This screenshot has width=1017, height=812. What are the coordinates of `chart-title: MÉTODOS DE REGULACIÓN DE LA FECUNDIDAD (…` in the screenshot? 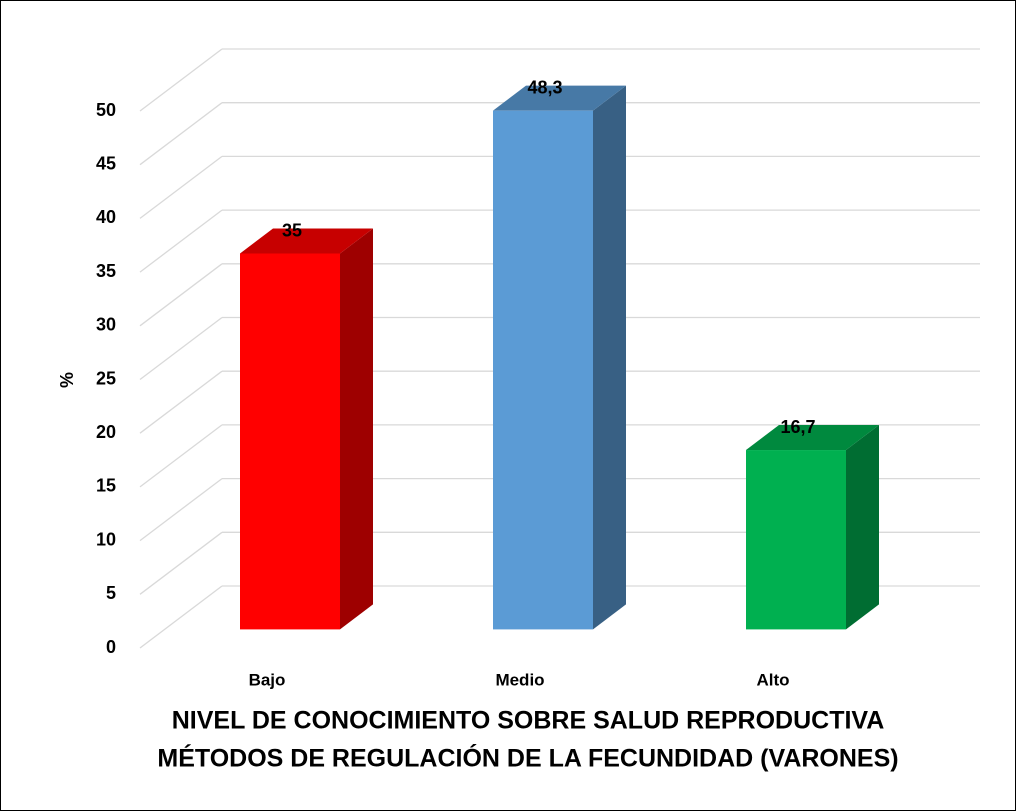 It's located at (527, 758).